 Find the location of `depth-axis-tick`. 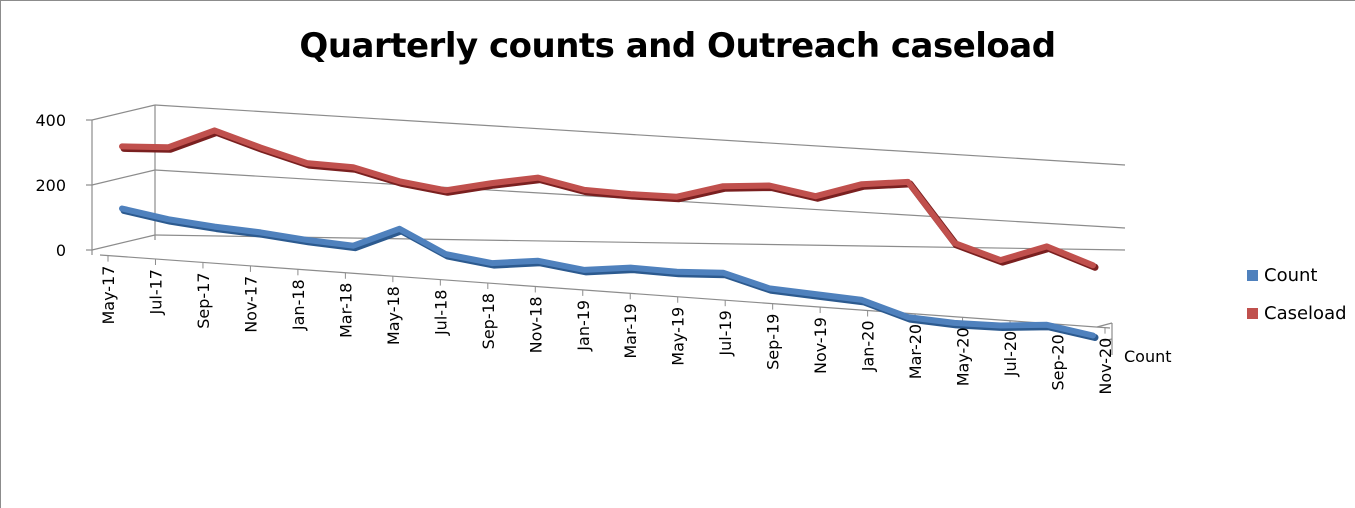

depth-axis-tick is located at coordinates (1107, 340).